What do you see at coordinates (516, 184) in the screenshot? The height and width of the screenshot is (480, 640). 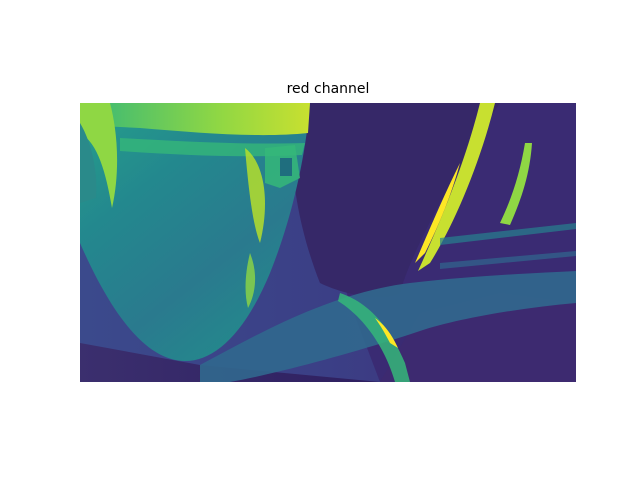 I see `far-roller-edge` at bounding box center [516, 184].